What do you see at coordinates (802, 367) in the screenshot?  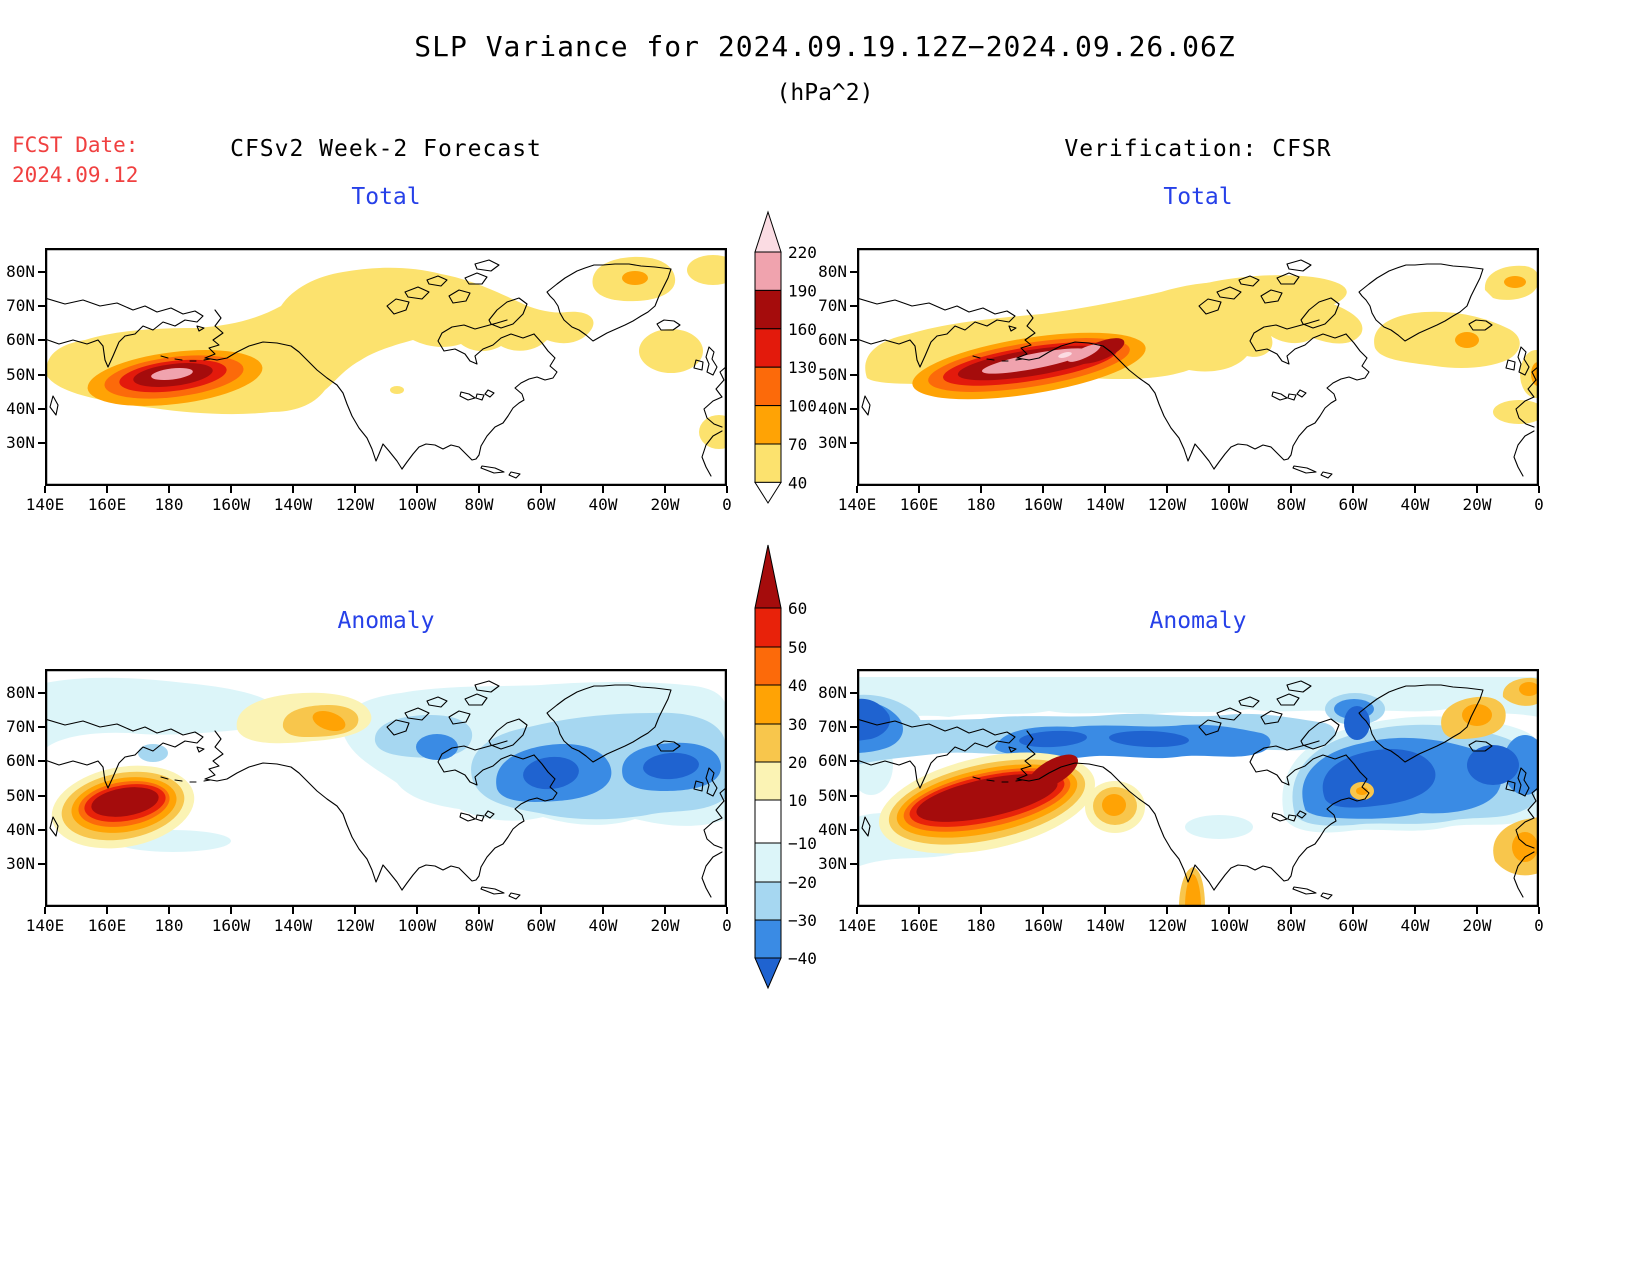 I see `colorbar-tick-label: 130` at bounding box center [802, 367].